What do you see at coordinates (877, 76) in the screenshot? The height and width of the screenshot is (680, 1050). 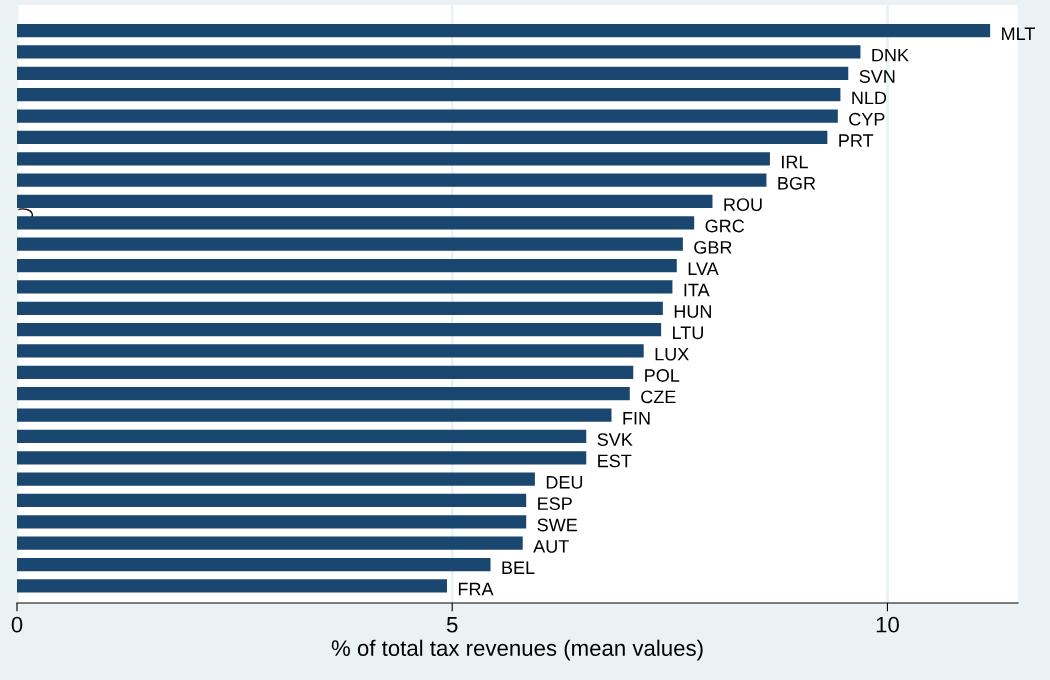 I see `y-tick-label: SVN` at bounding box center [877, 76].